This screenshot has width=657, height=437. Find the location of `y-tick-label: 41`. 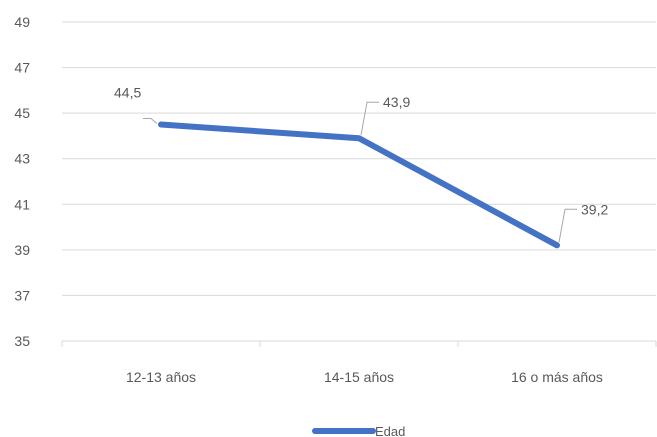

y-tick-label: 41 is located at coordinates (22, 204).